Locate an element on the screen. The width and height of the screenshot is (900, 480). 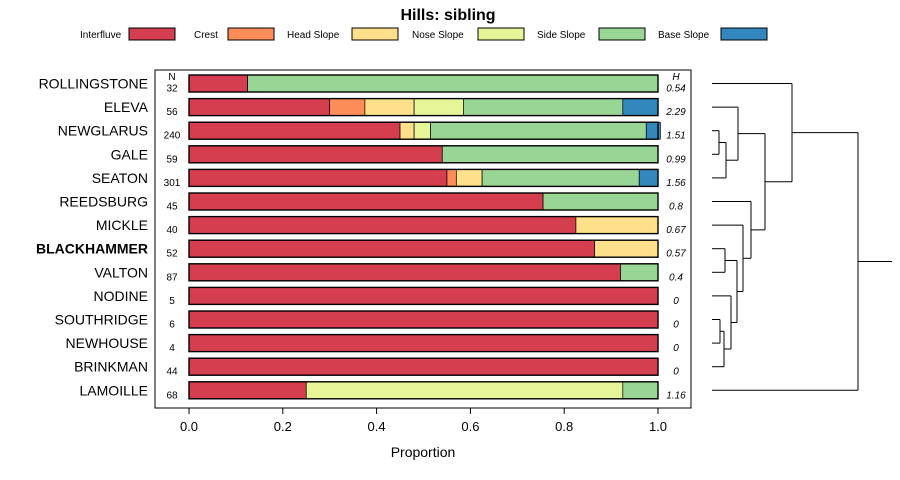
row-label-valton: VALTON is located at coordinates (121, 272).